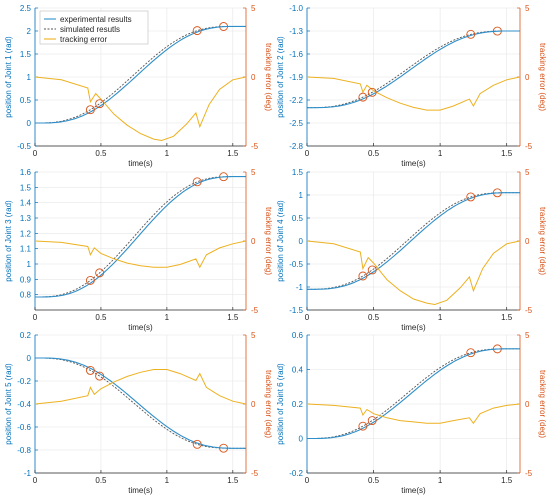  Describe the element at coordinates (298, 370) in the screenshot. I see `y-tick-label-left: 0.4` at that location.